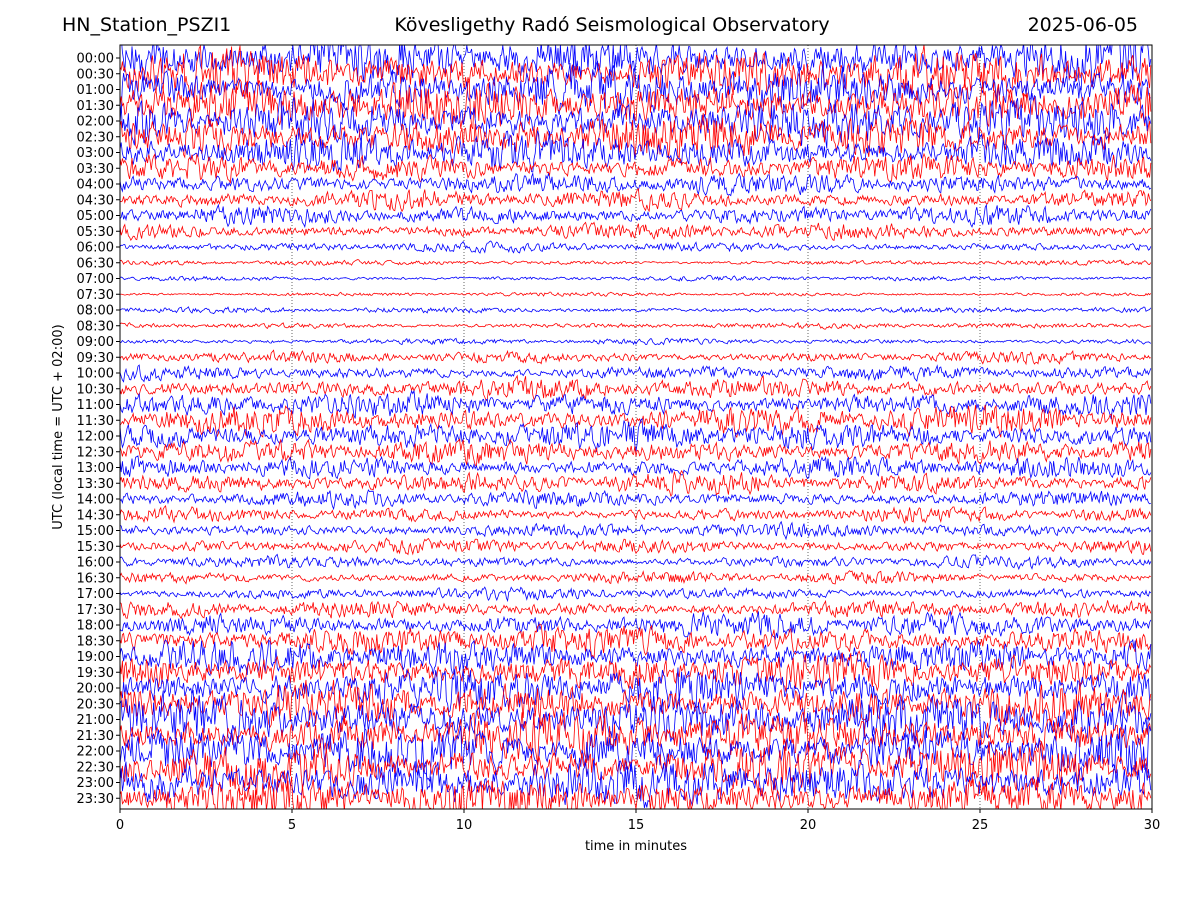 The width and height of the screenshot is (1200, 900). What do you see at coordinates (636, 825) in the screenshot?
I see `x-tick-label: 15` at bounding box center [636, 825].